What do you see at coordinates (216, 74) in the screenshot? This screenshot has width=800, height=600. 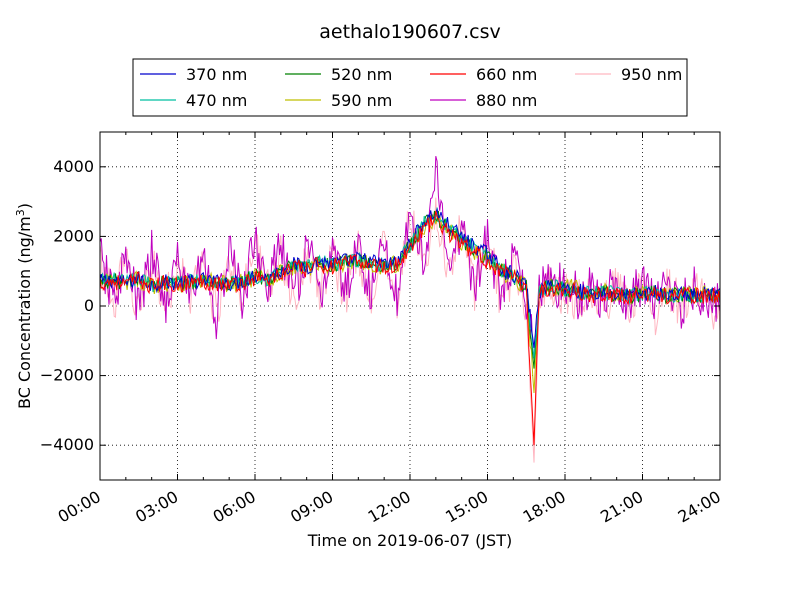 I see `legend-label: 370 nm` at bounding box center [216, 74].